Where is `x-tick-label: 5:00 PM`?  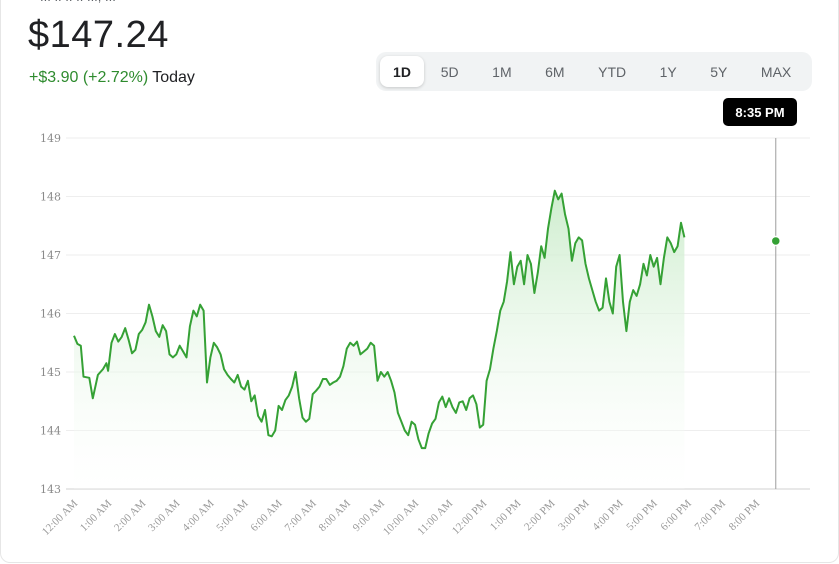
x-tick-label: 5:00 PM is located at coordinates (642, 515).